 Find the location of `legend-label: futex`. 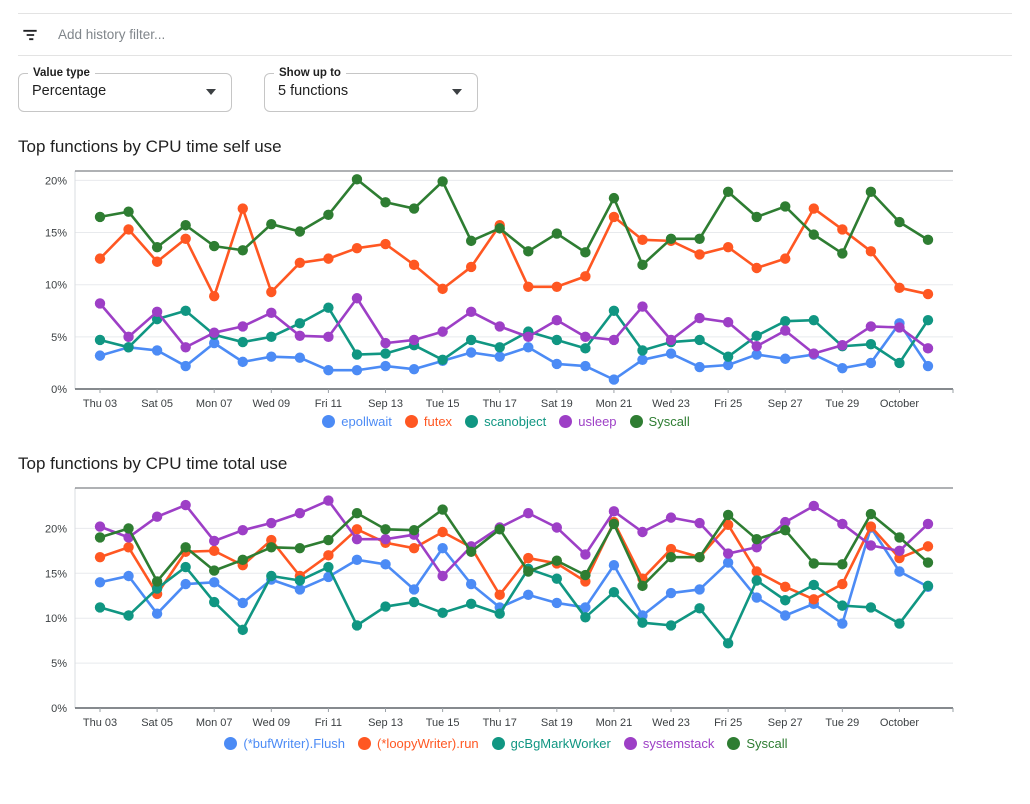

legend-label: futex is located at coordinates (438, 421).